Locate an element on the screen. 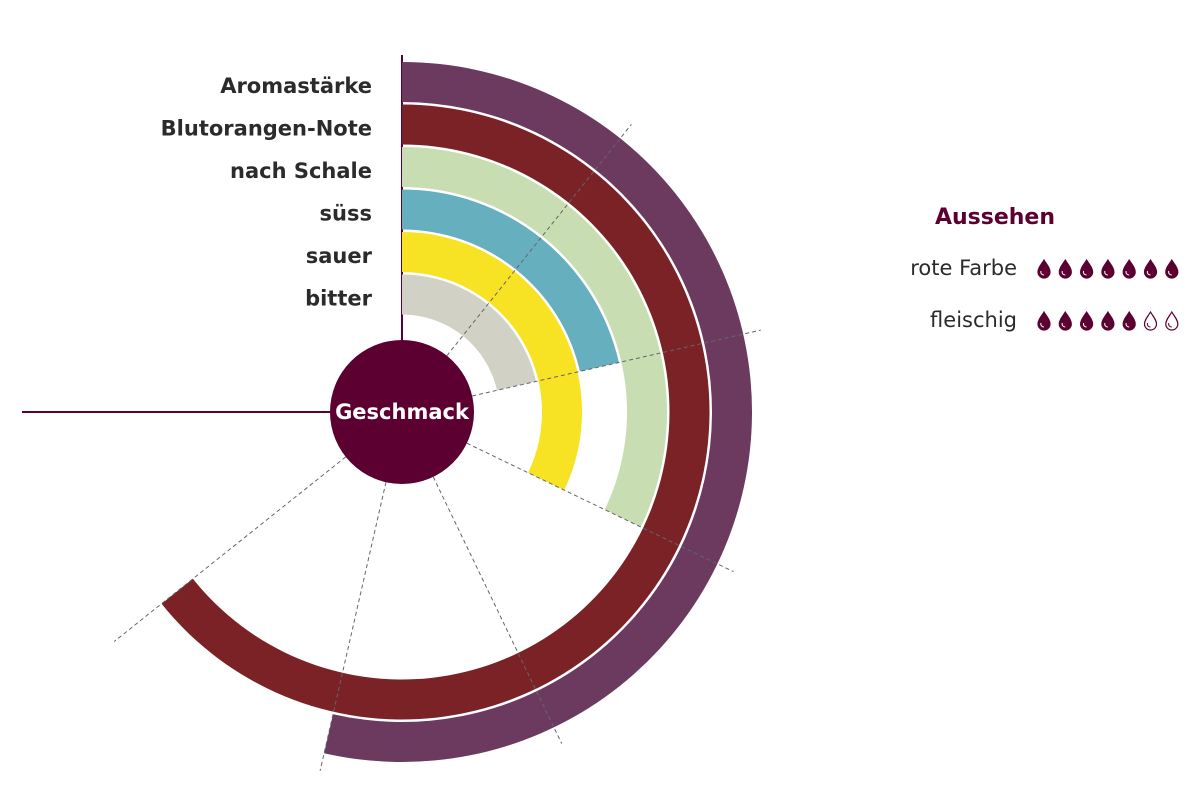  category-label: süss is located at coordinates (346, 214).